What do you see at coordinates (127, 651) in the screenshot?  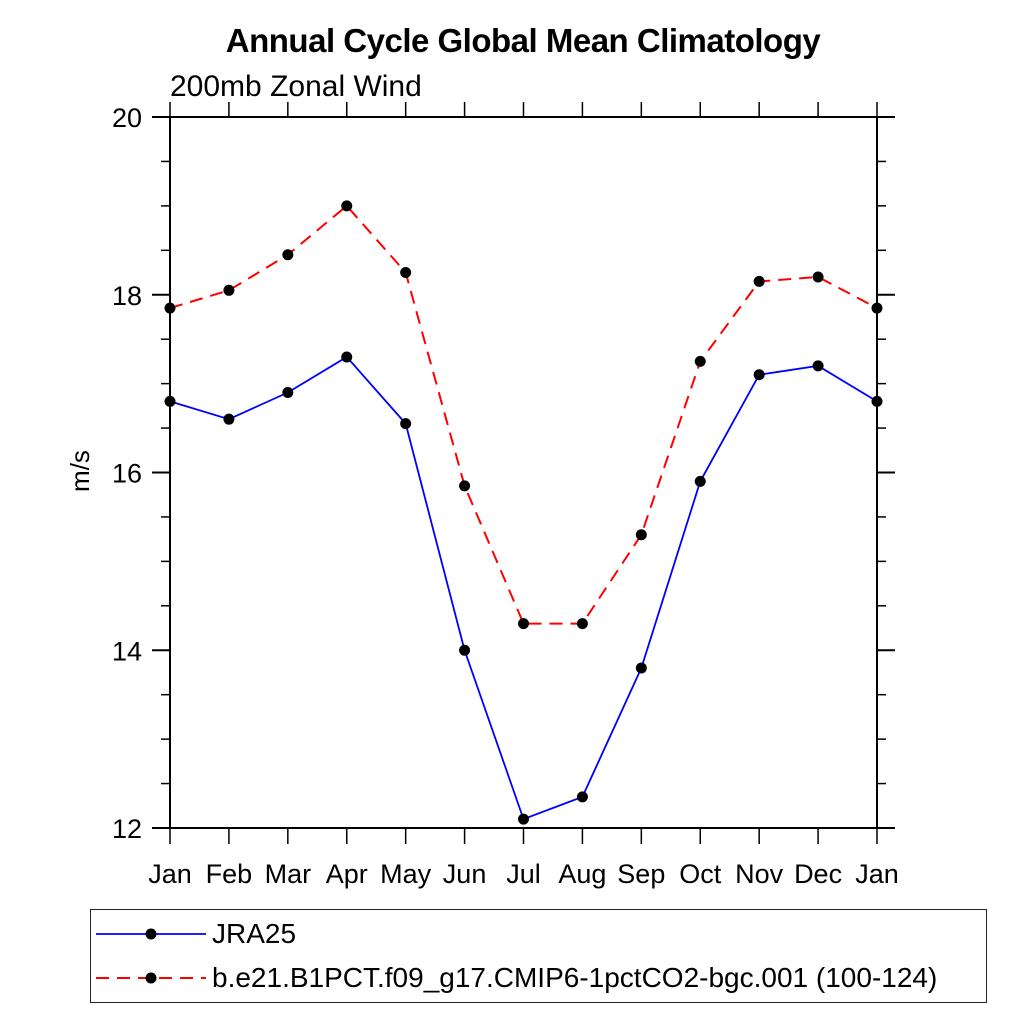 I see `y-tick-label: 14` at bounding box center [127, 651].